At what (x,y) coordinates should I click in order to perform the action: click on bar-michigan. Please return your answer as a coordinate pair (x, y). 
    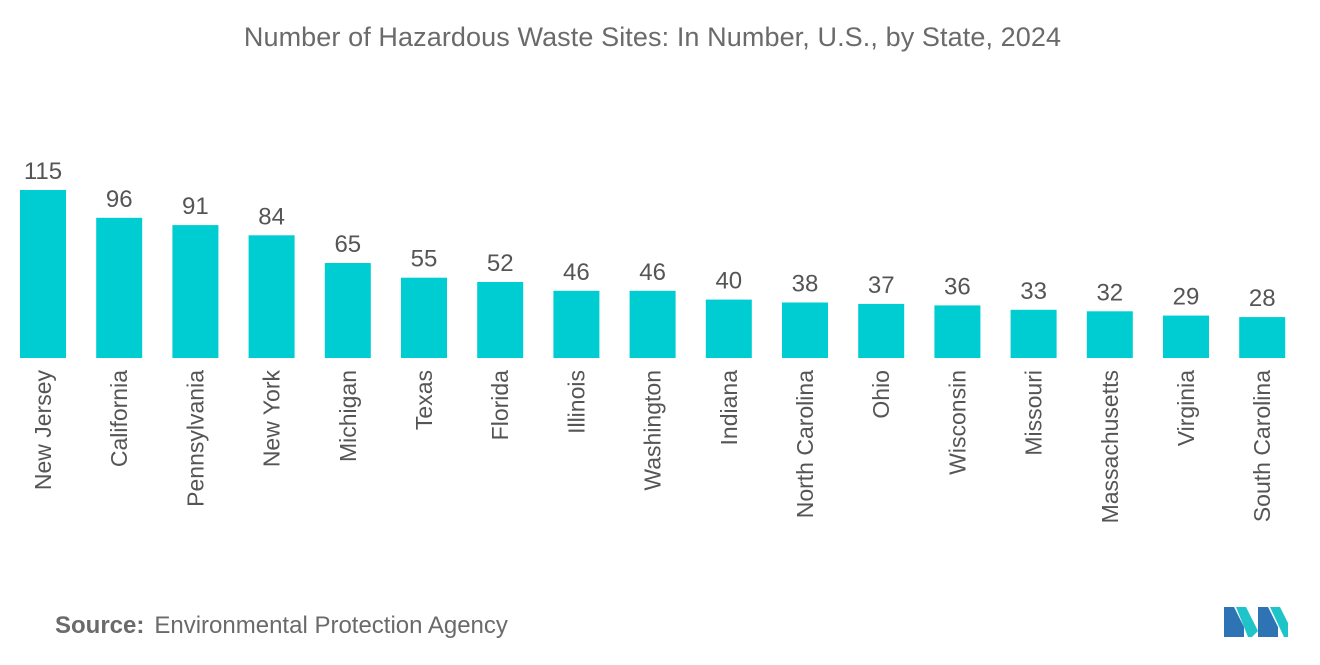
    Looking at the image, I should click on (347, 310).